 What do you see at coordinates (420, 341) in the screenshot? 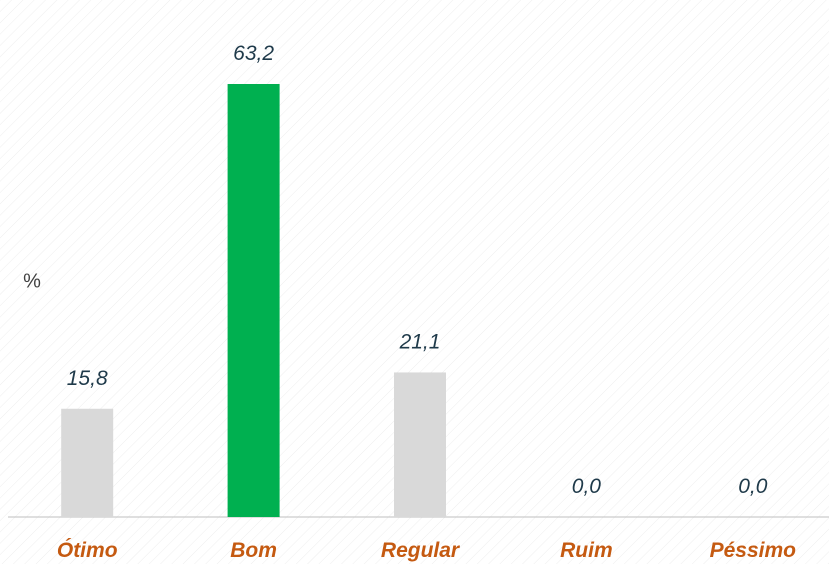
I see `value-label: 21,1` at bounding box center [420, 341].